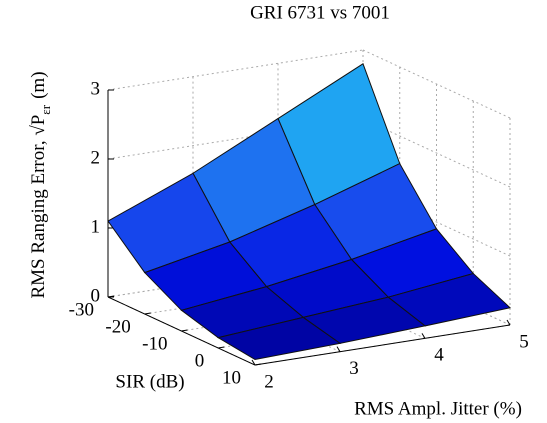 The image size is (547, 423). I want to click on x-axis-label: RMS Ampl. Jitter (%), so click(438, 408).